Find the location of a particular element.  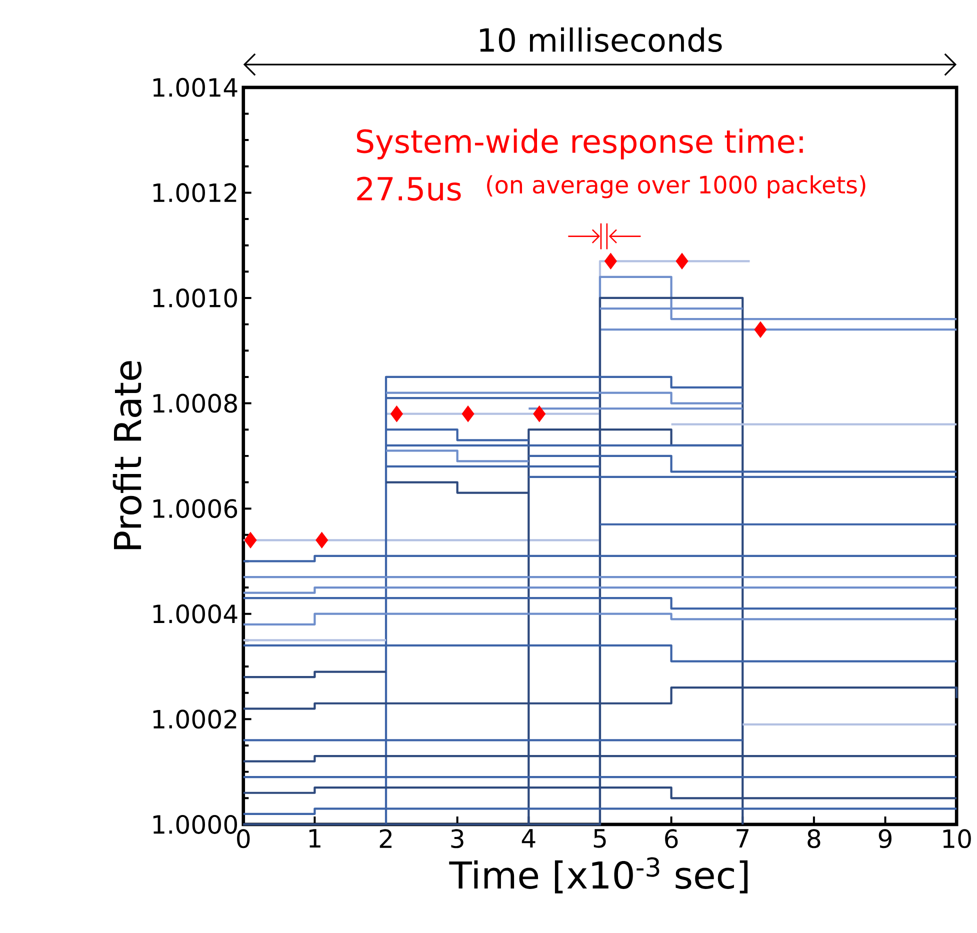

y-tick-label: 1.0010 is located at coordinates (195, 298).